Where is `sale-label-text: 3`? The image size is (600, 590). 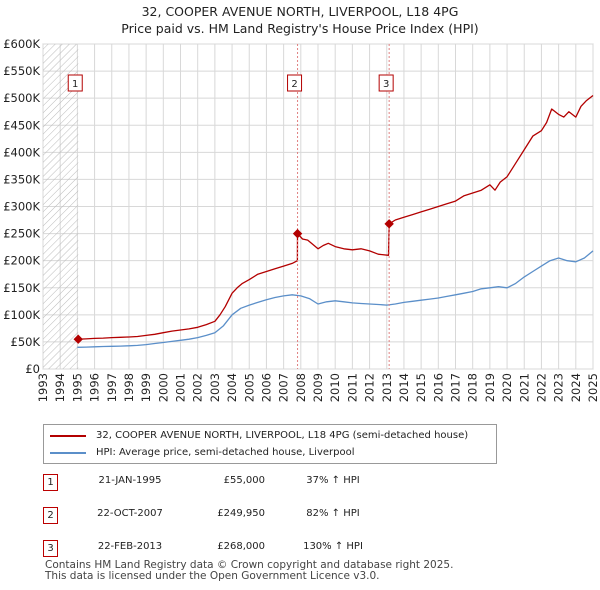
sale-label-text: 3 is located at coordinates (386, 84).